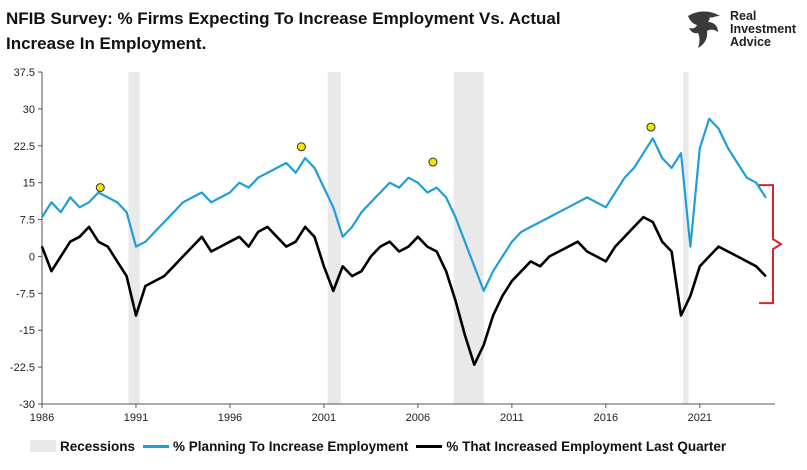 The height and width of the screenshot is (470, 807). I want to click on brand-line-3: Advice, so click(750, 42).